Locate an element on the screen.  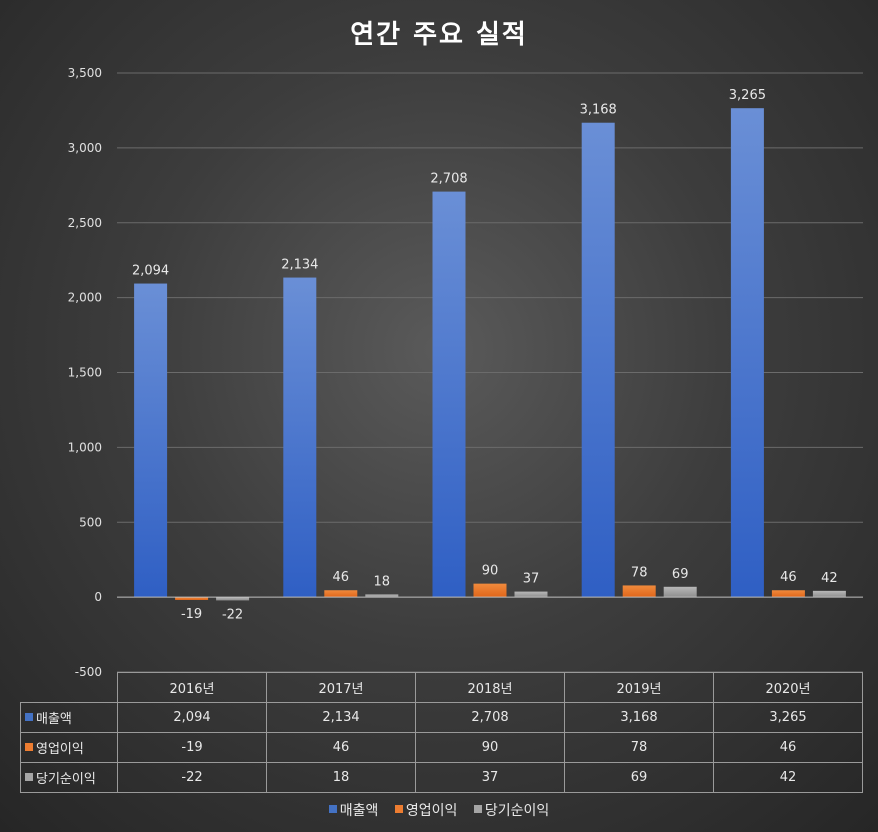
data-label: 3,168 is located at coordinates (598, 110).